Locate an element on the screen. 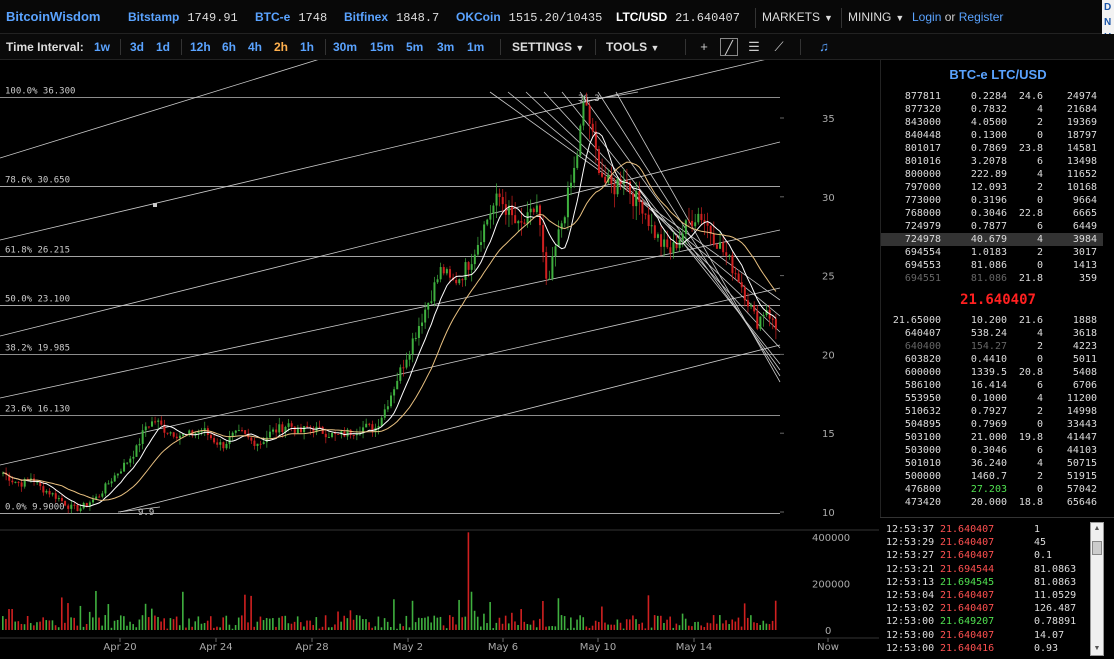 This screenshot has width=1114, height=659. ticker-okcoin: OKCoin 1515.20/10435 is located at coordinates (529, 17).